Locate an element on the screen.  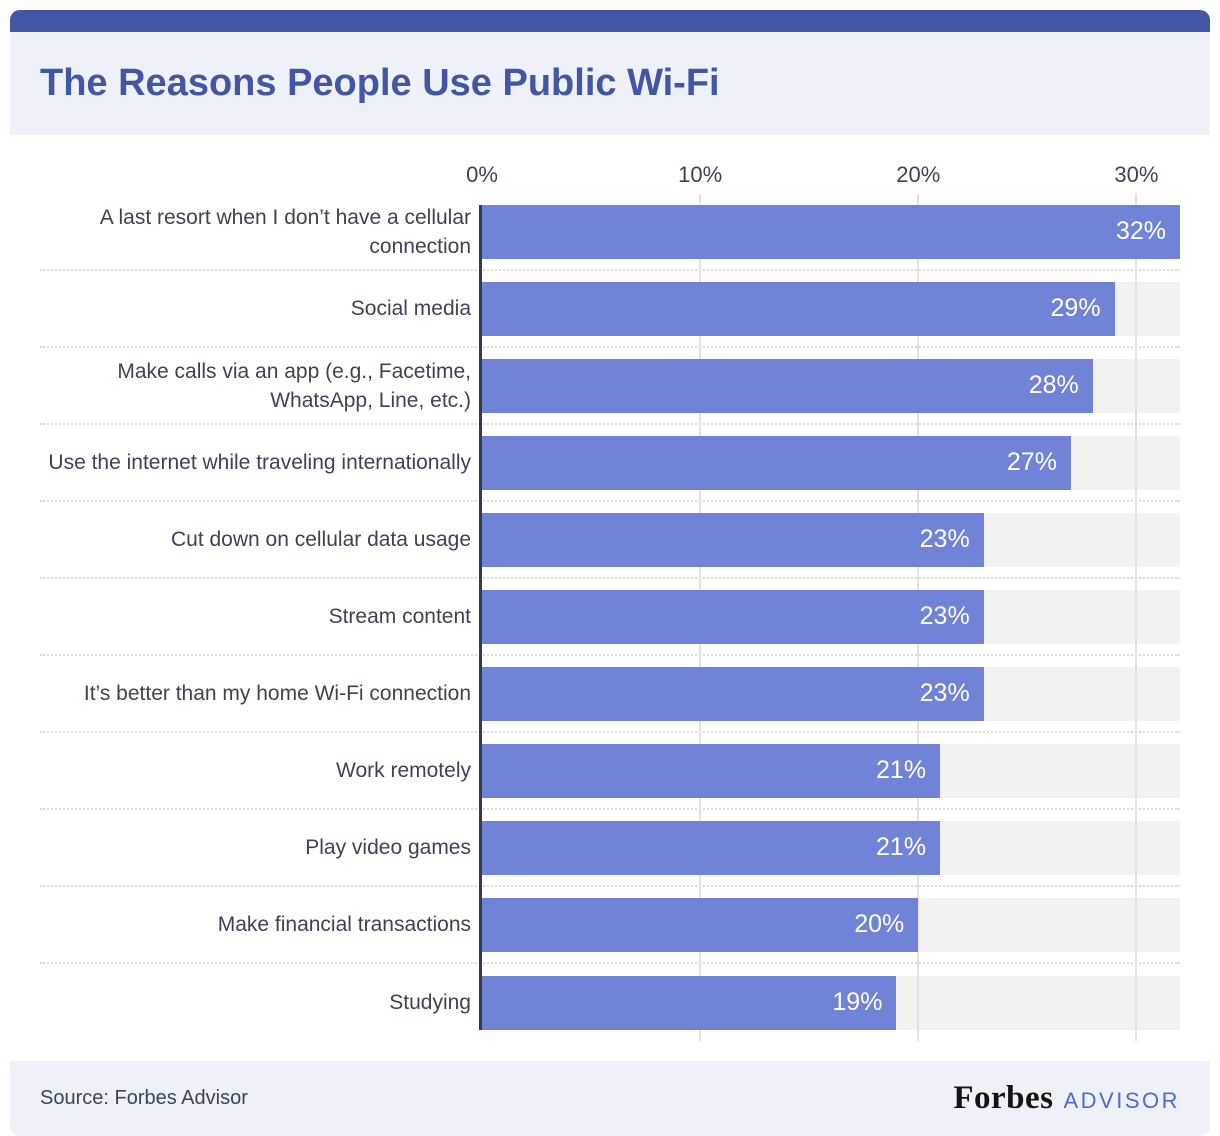
category-label: Studying is located at coordinates (430, 1002).